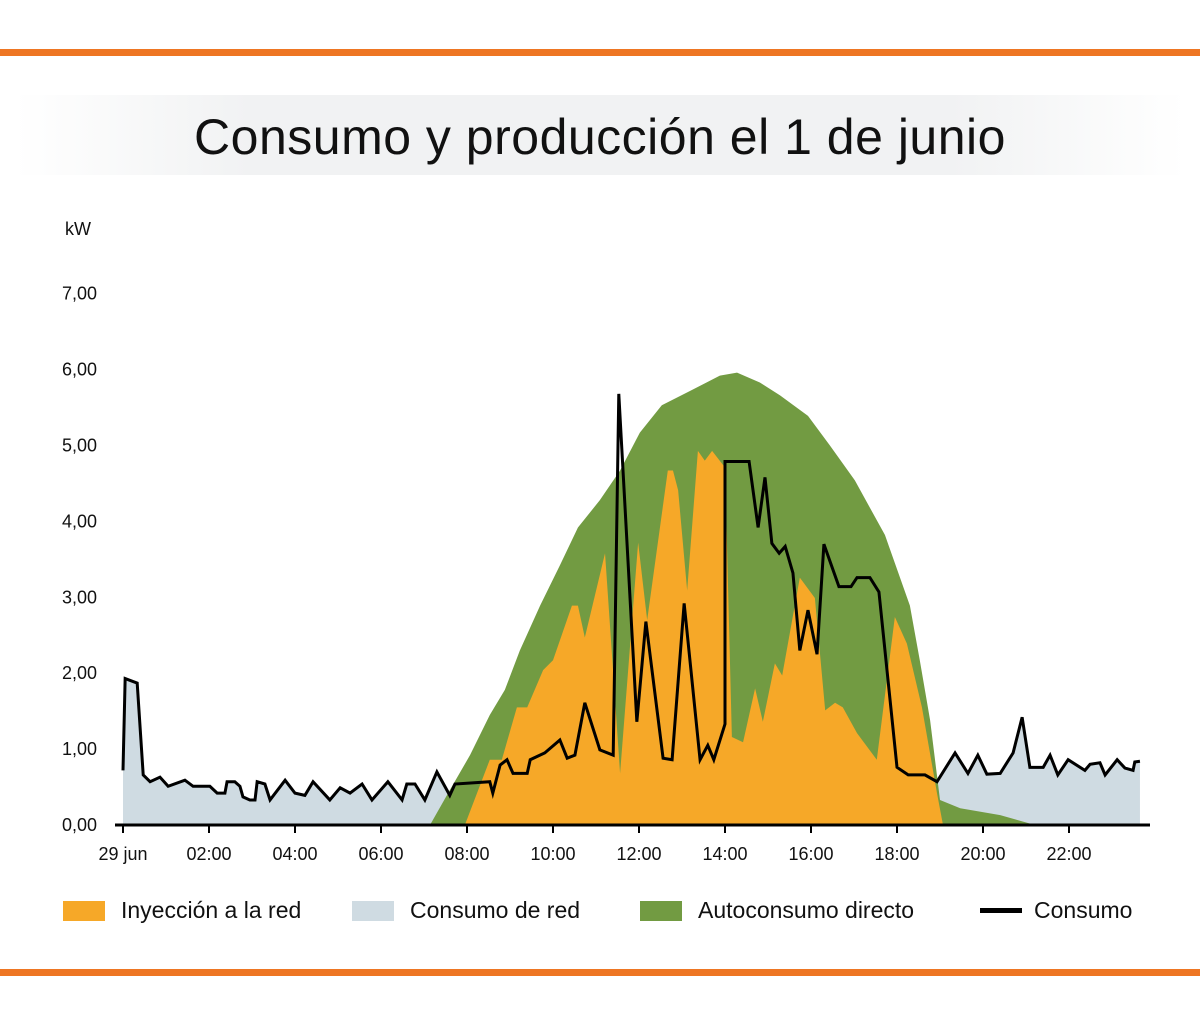 This screenshot has height=1030, width=1200. I want to click on area-inyeccion-a-la-red, so click(704, 637).